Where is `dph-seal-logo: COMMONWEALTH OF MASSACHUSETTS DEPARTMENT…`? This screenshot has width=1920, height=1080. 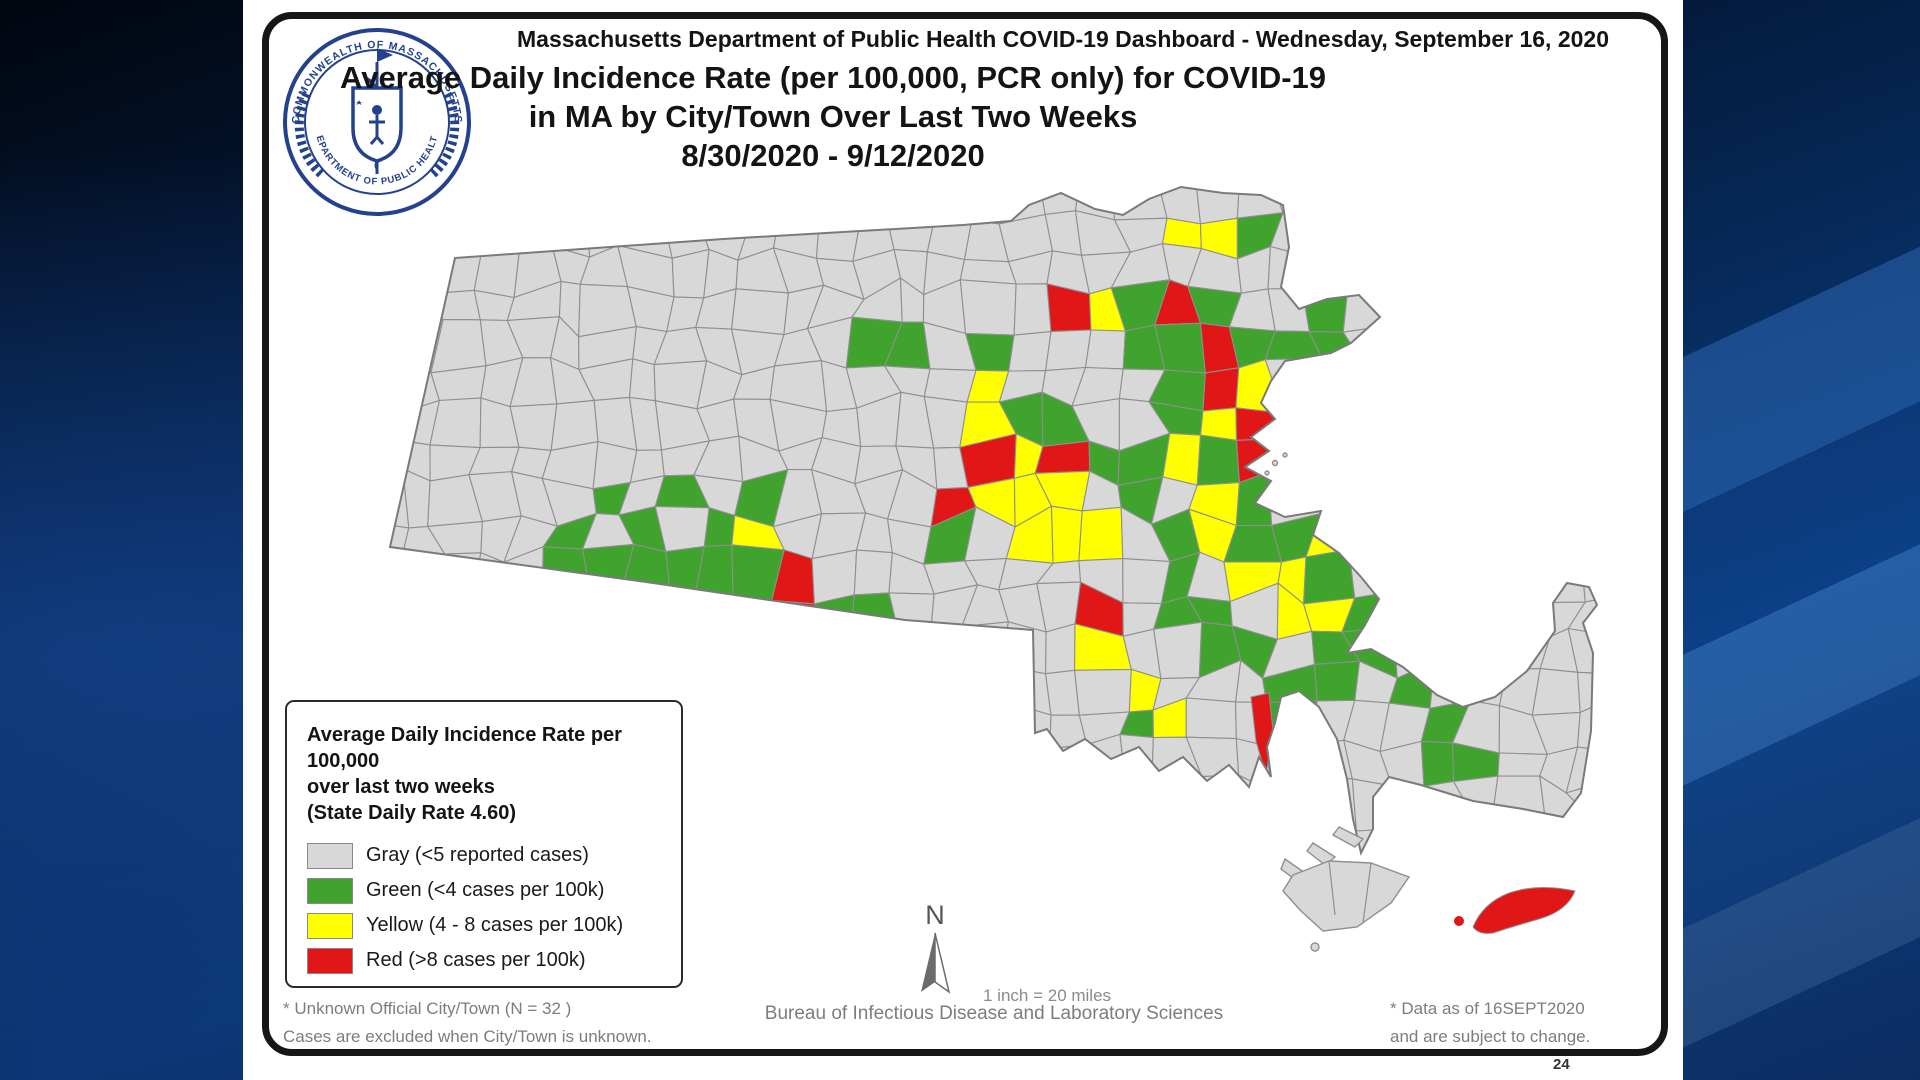
dph-seal-logo: COMMONWEALTH OF MASSACHUSETTS DEPARTMENT… is located at coordinates (376, 119).